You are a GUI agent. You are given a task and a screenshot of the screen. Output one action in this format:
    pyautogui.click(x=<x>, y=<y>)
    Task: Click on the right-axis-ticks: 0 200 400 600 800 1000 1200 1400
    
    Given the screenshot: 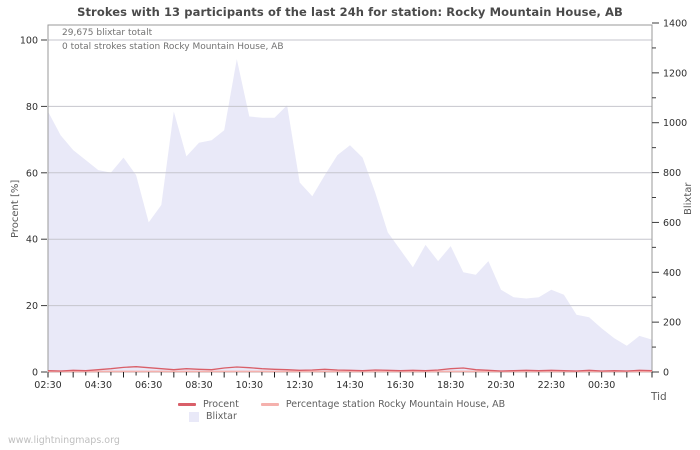 What is the action you would take?
    pyautogui.click(x=669, y=199)
    